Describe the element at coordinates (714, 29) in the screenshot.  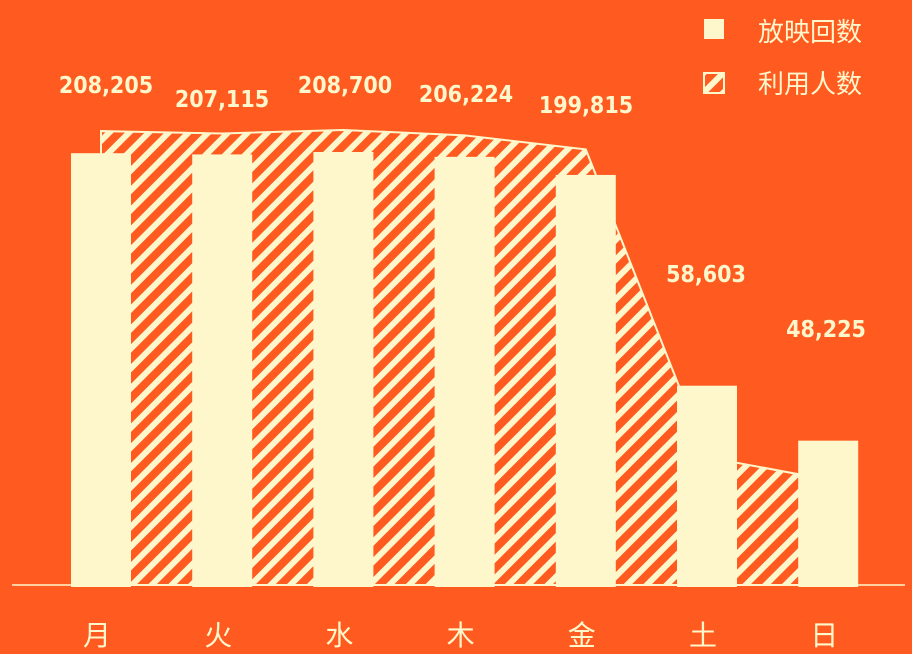
I see `legend-solid-swatch` at that location.